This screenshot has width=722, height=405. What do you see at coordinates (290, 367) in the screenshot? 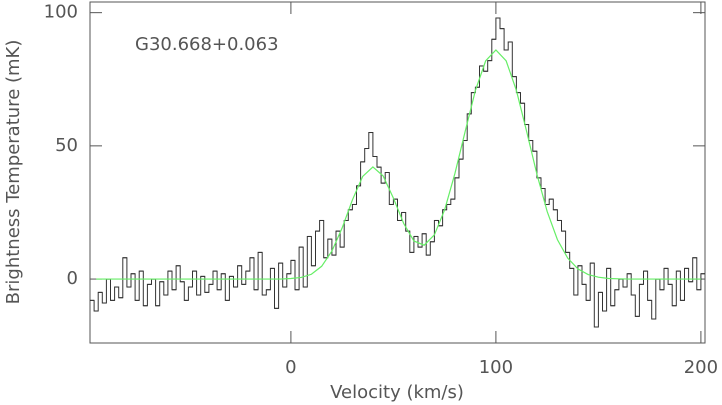
I see `x-tick-label: 0` at bounding box center [290, 367].